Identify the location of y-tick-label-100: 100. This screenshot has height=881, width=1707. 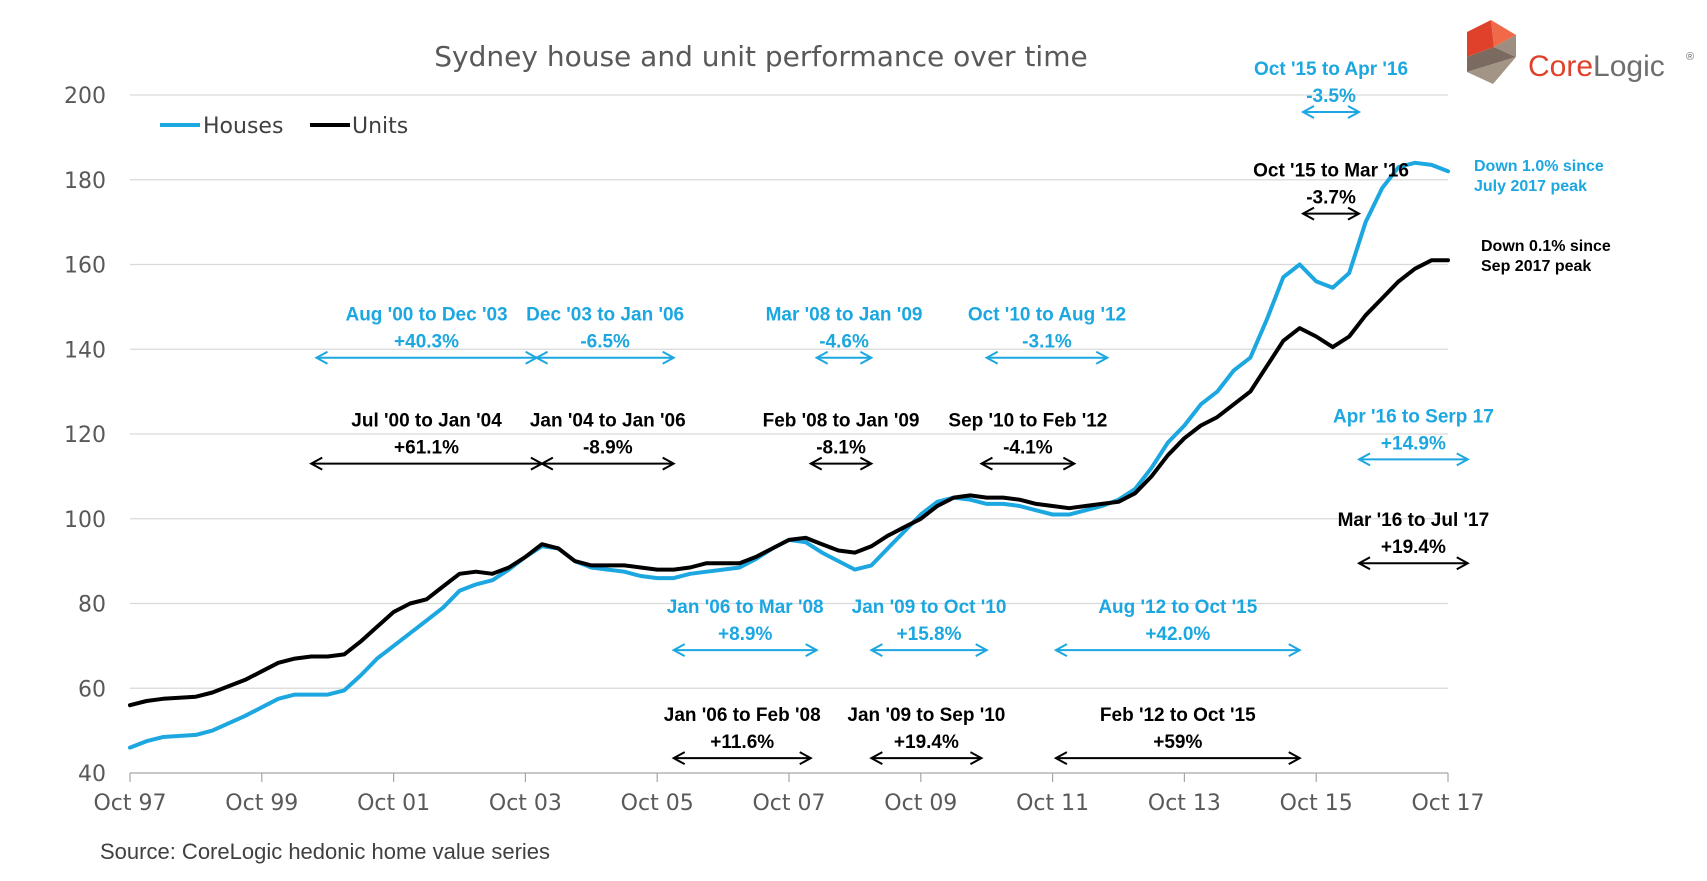
(85, 520).